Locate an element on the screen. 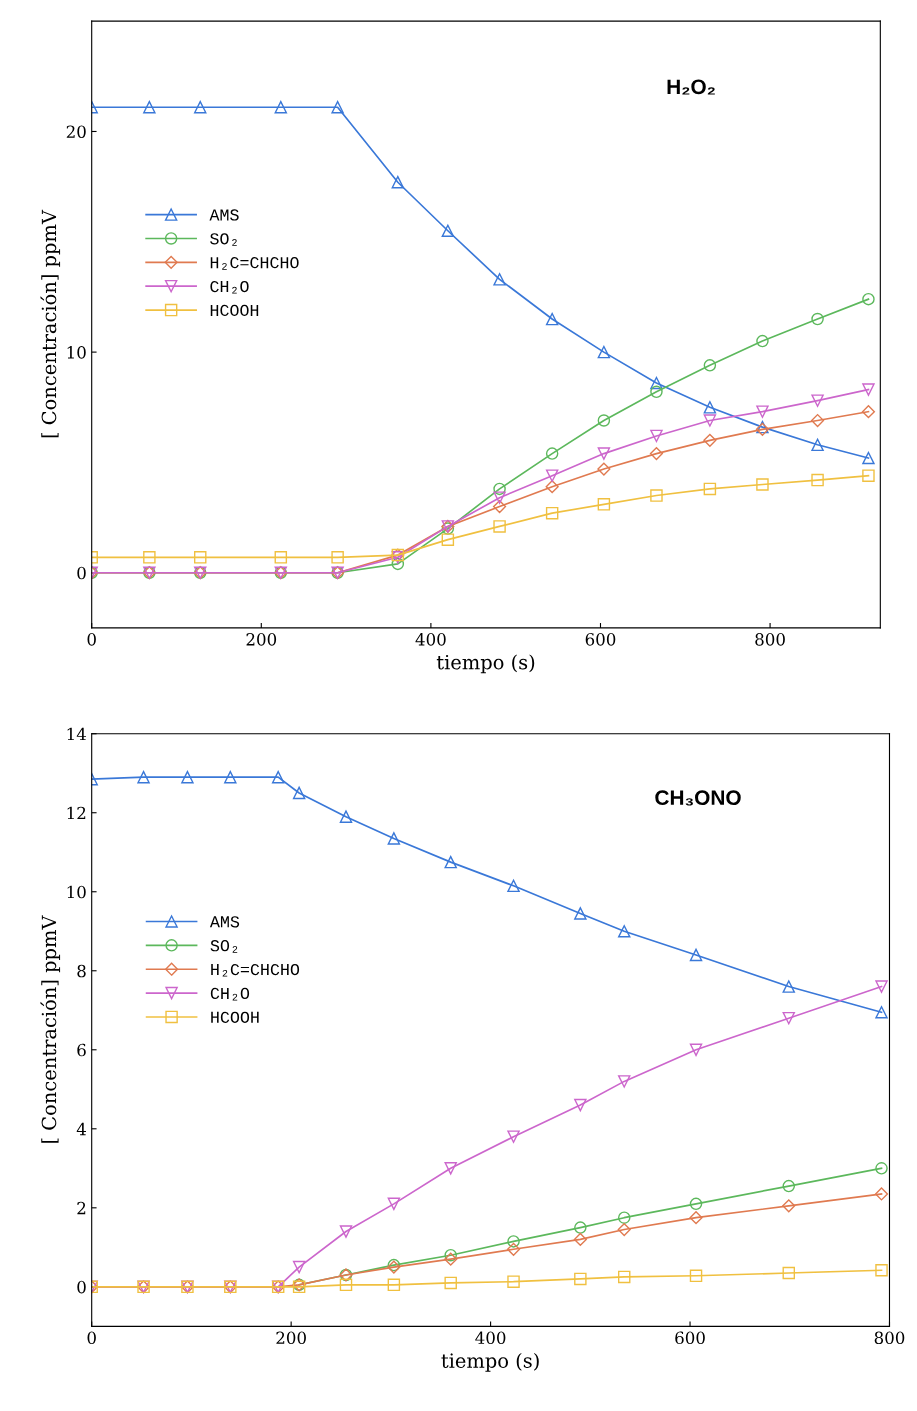 This screenshot has width=917, height=1411. legend-label: CH₂O is located at coordinates (230, 994).